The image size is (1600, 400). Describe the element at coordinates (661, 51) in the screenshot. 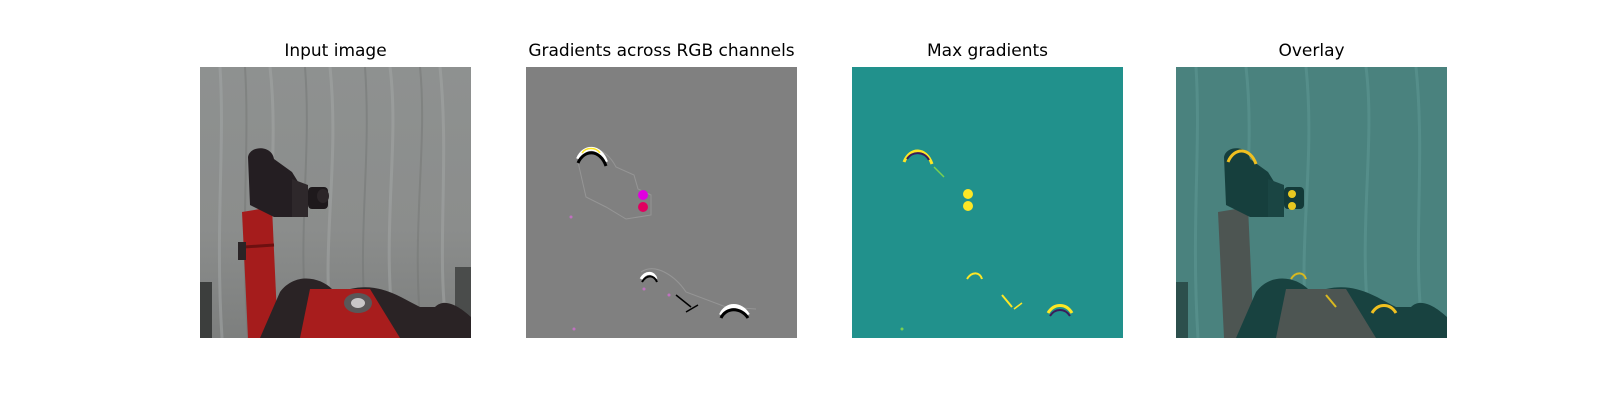

I see `panel-title-gradients-rgb: Gradients across RGB channels` at that location.